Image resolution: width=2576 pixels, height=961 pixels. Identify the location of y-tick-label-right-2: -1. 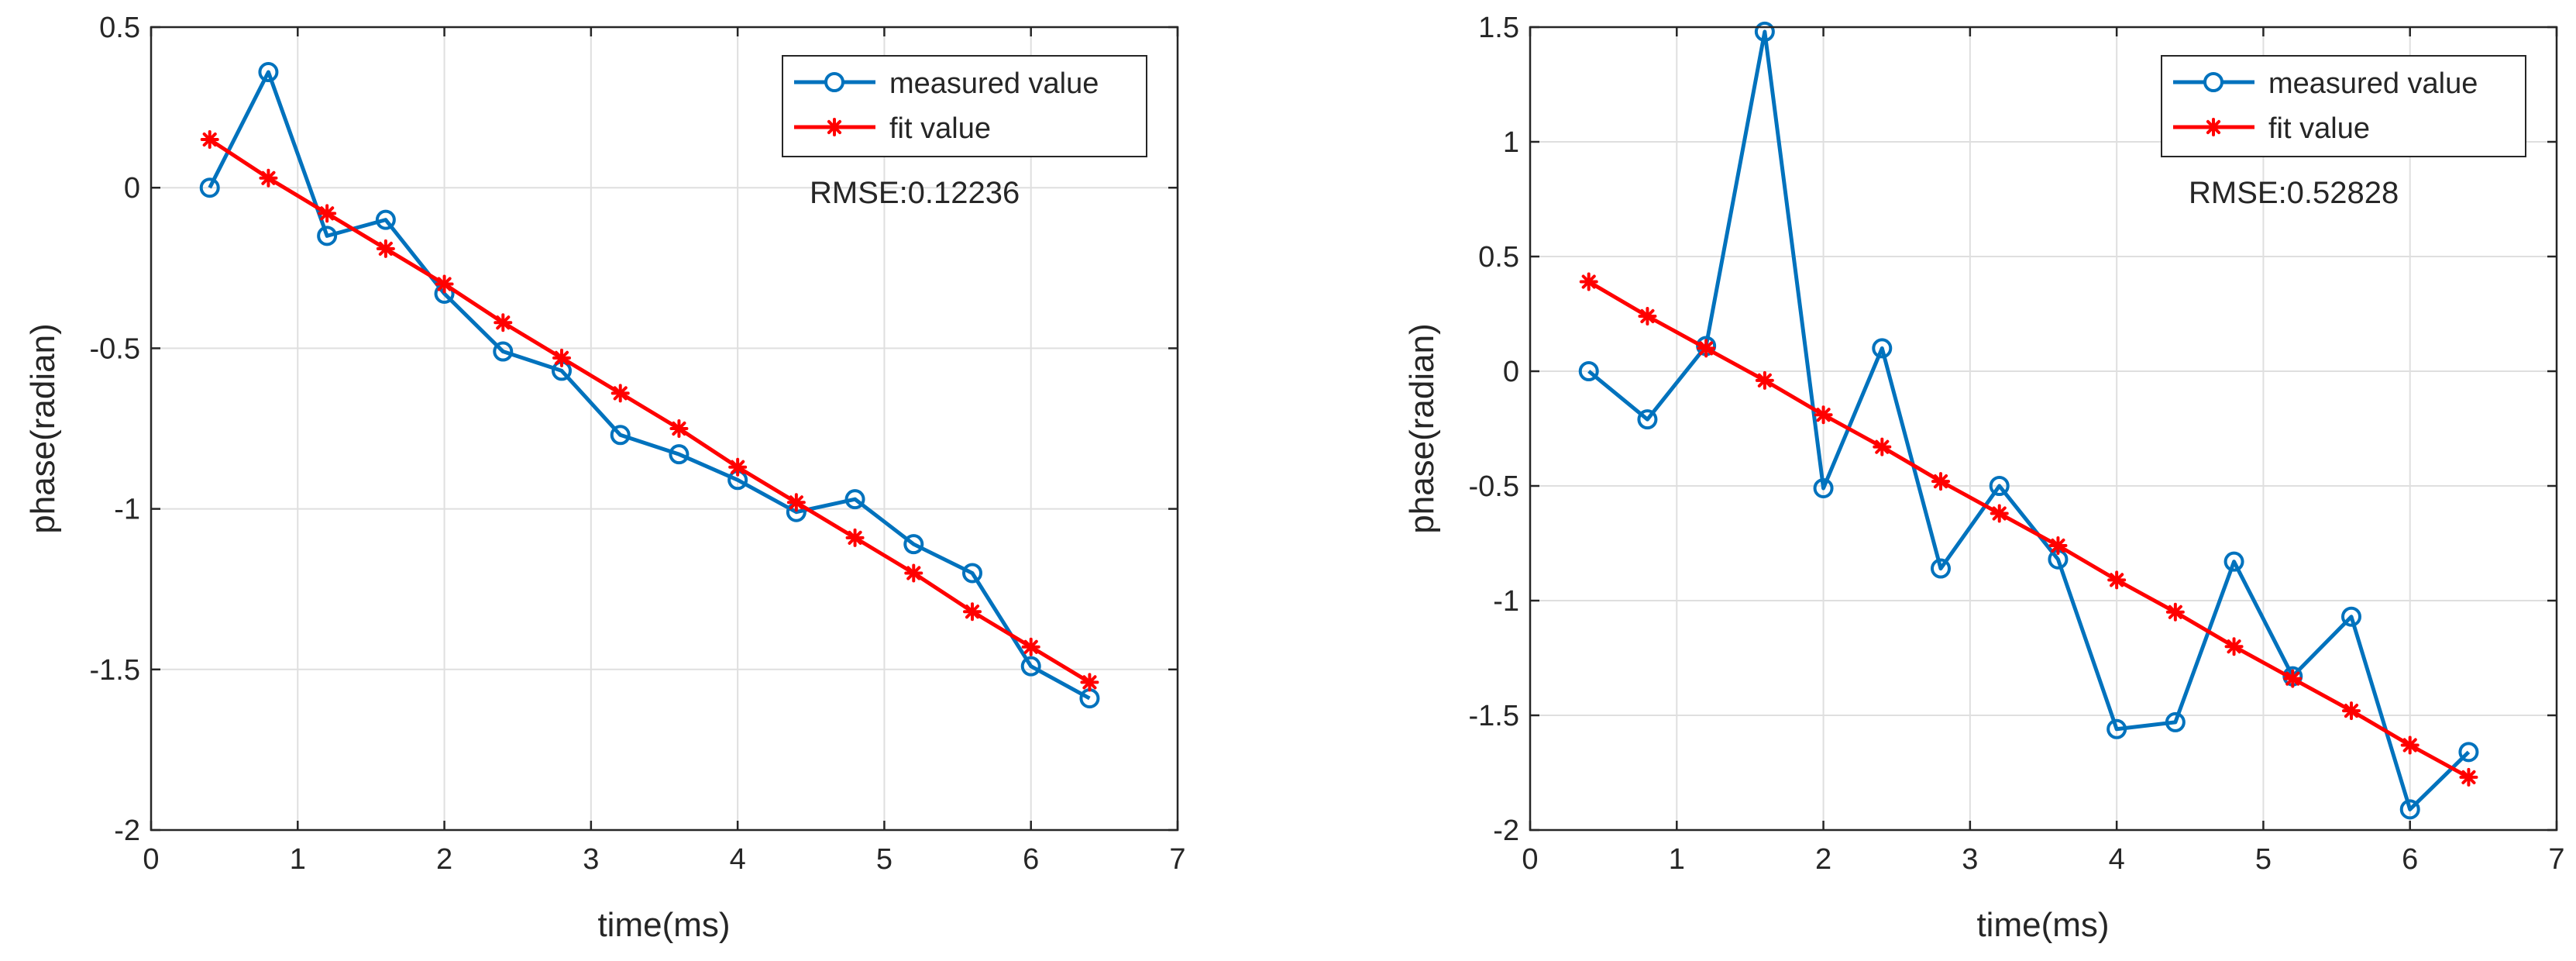
(1506, 601).